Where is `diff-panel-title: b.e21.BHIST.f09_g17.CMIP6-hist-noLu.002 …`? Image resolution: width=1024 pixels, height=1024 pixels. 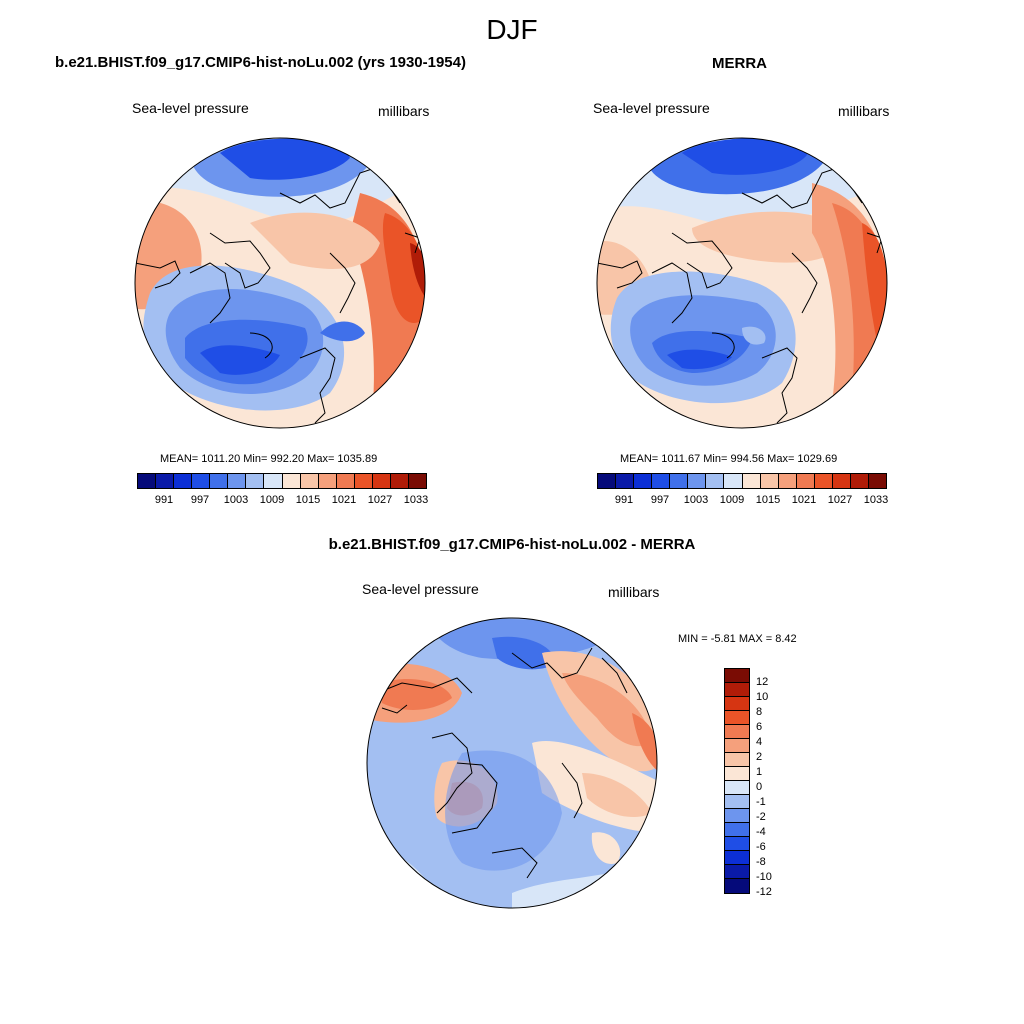
diff-panel-title: b.e21.BHIST.f09_g17.CMIP6-hist-noLu.002 … is located at coordinates (512, 544).